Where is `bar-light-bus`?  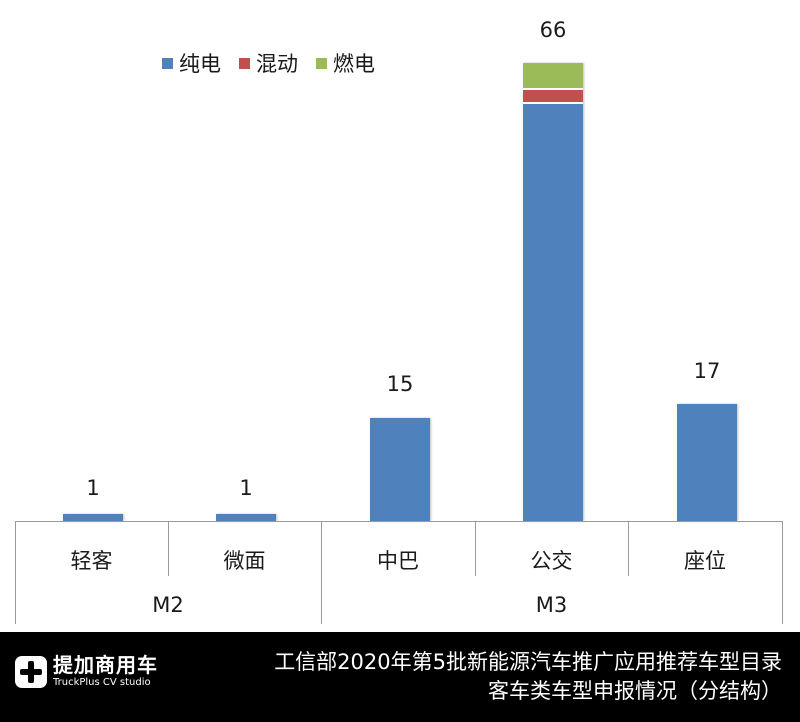 bar-light-bus is located at coordinates (93, 517).